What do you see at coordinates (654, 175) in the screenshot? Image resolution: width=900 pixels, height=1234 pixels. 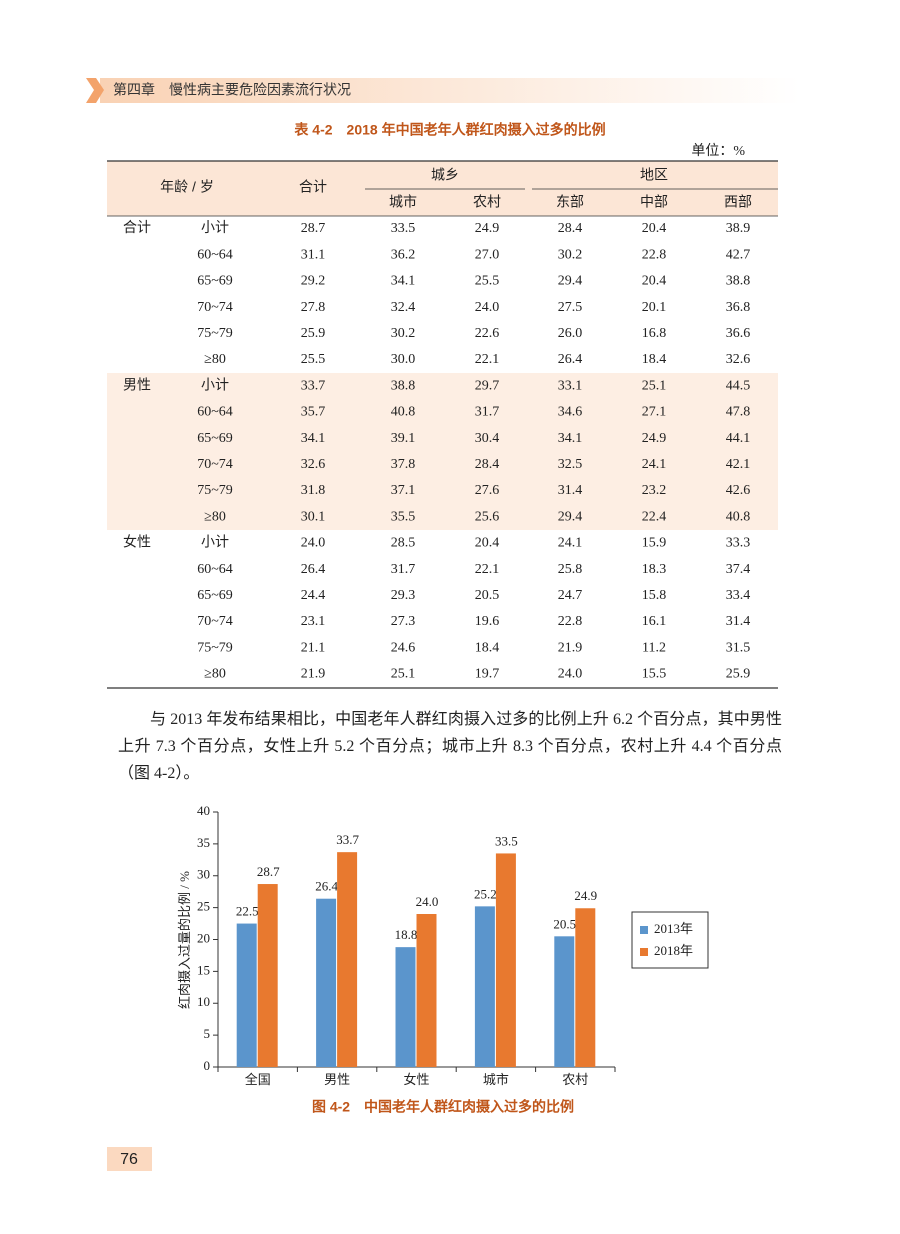 I see `table-header: 地区` at bounding box center [654, 175].